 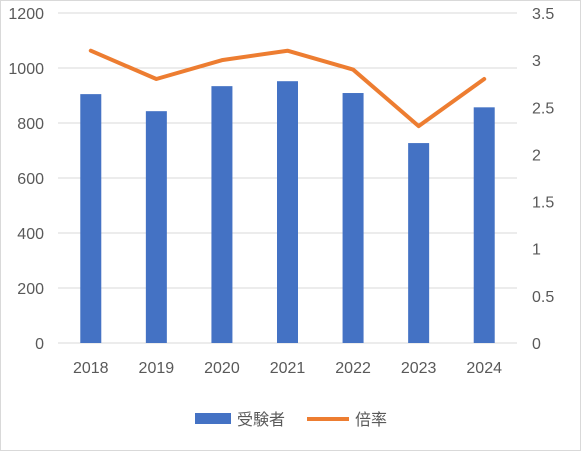 I want to click on left-tick-label: 800, so click(x=30, y=124).